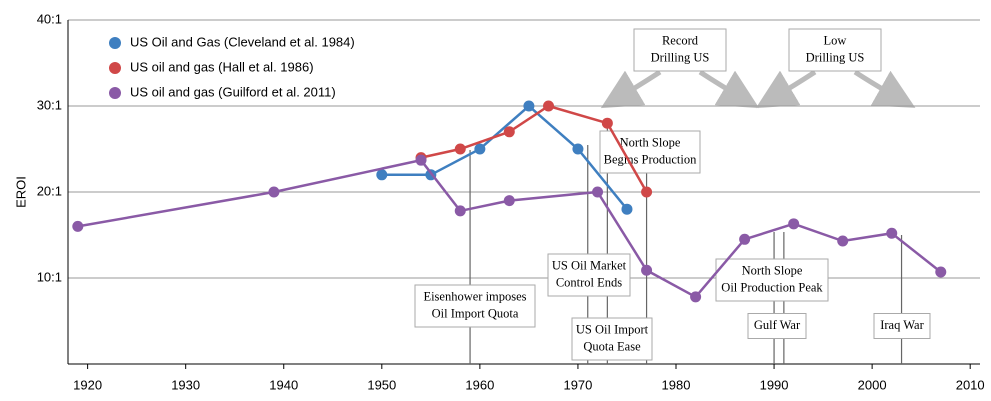 The image size is (991, 401). Describe the element at coordinates (49, 190) in the screenshot. I see `y-tick-label: 20:1` at that location.